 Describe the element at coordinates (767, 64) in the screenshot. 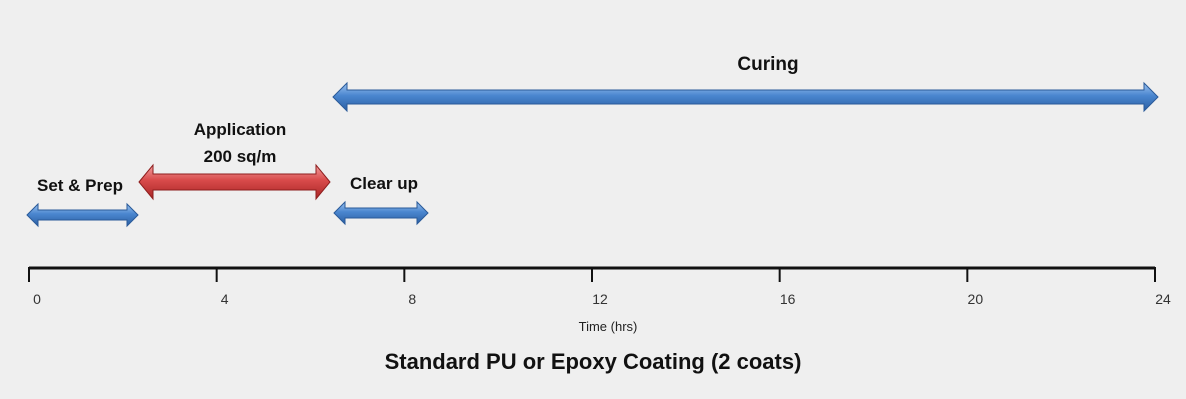

I see `phase-label: Curing` at that location.